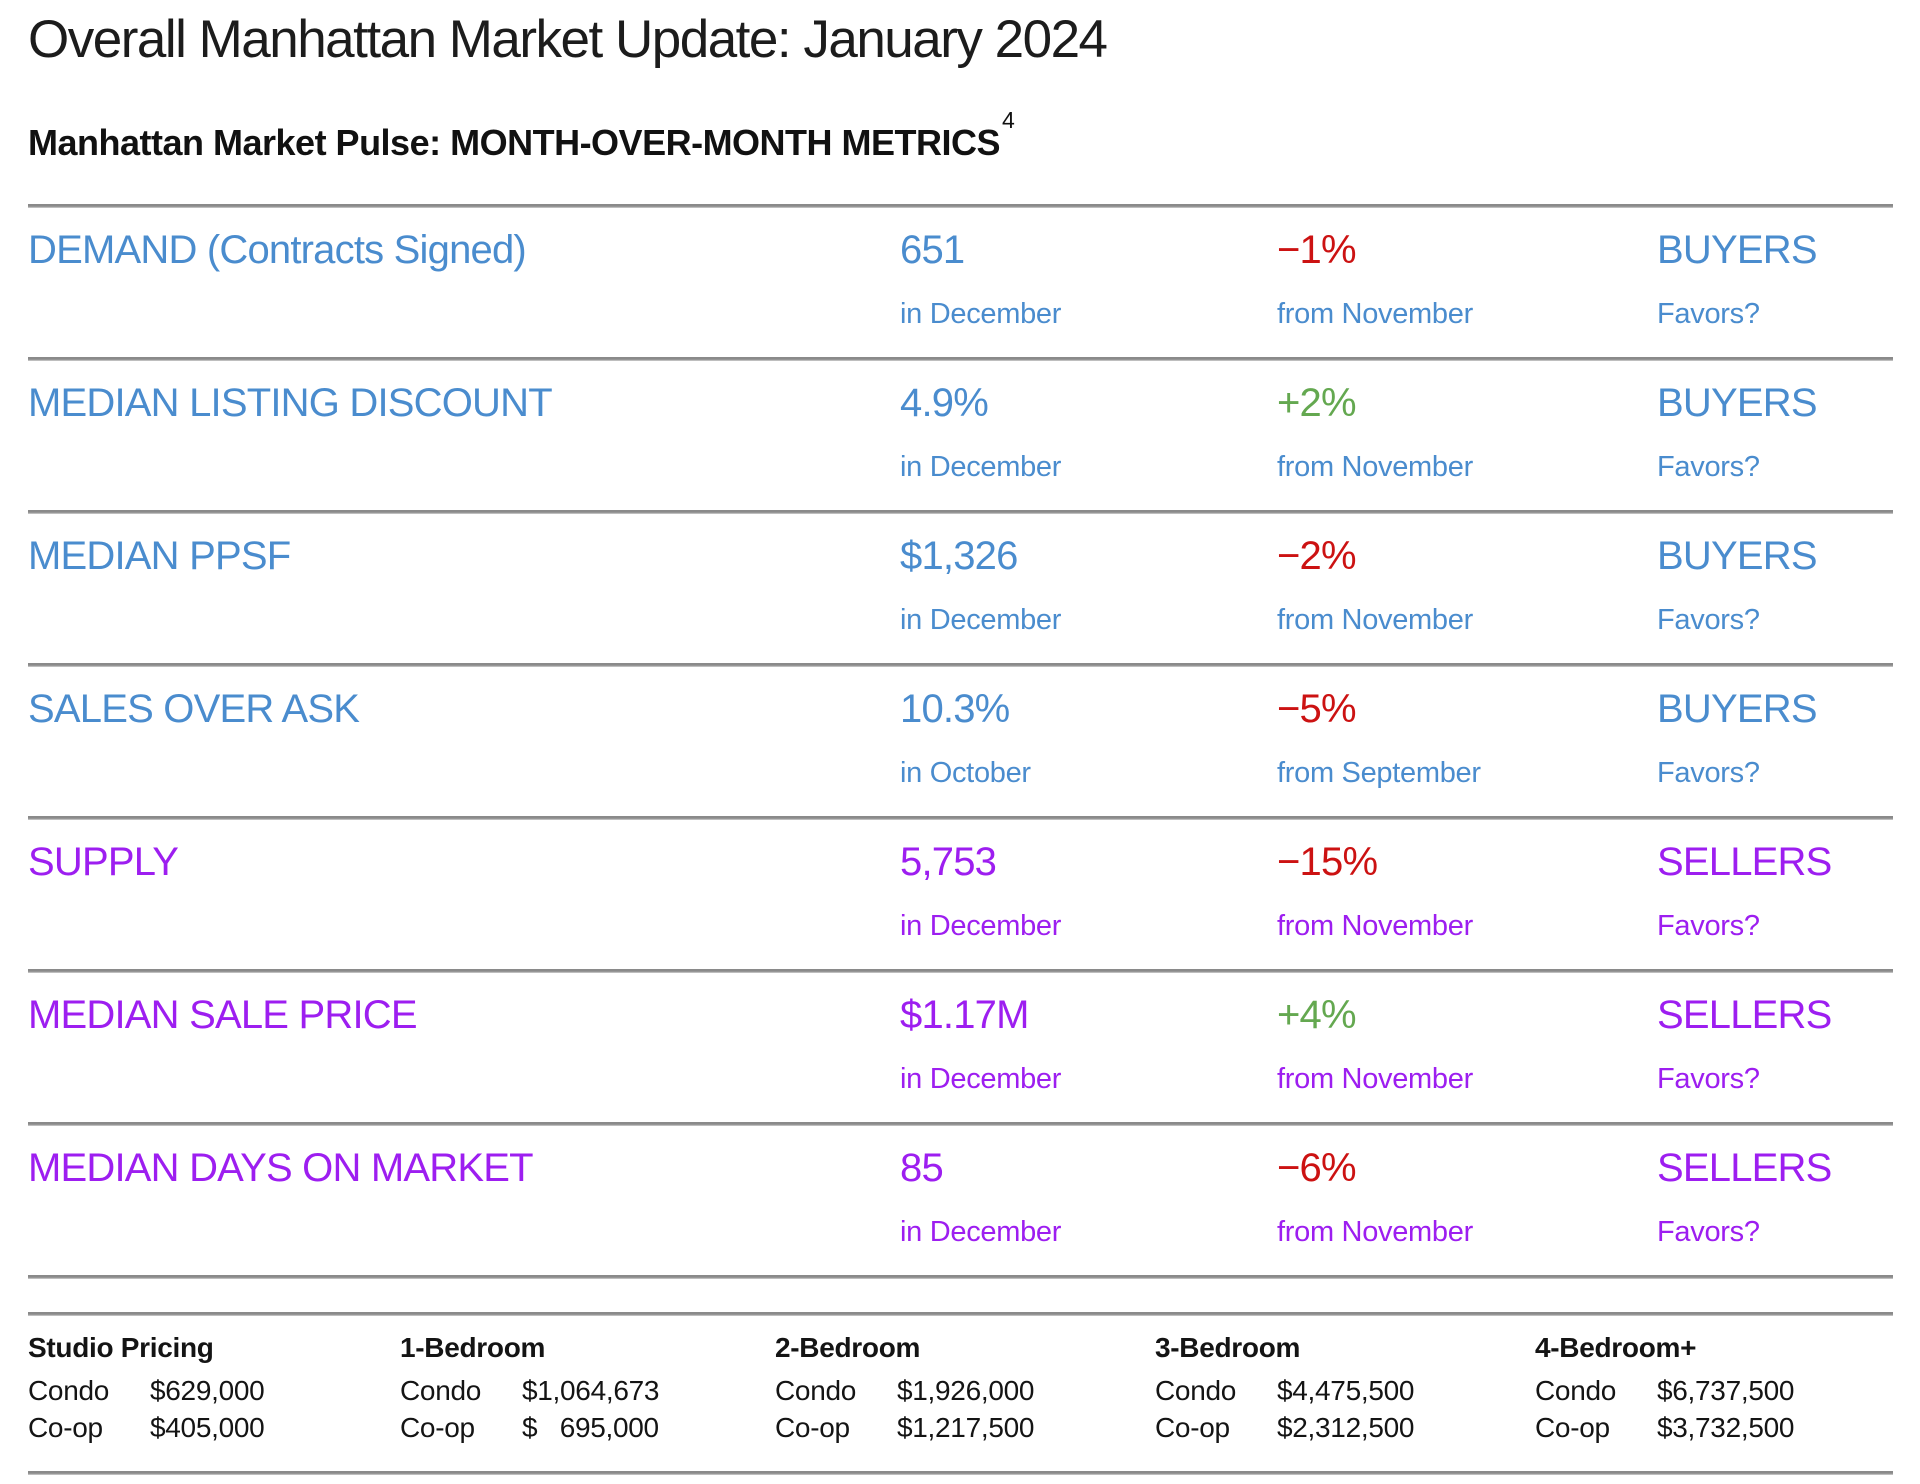  What do you see at coordinates (1088, 446) in the screenshot?
I see `metric-value-cell: 4.9% in December` at bounding box center [1088, 446].